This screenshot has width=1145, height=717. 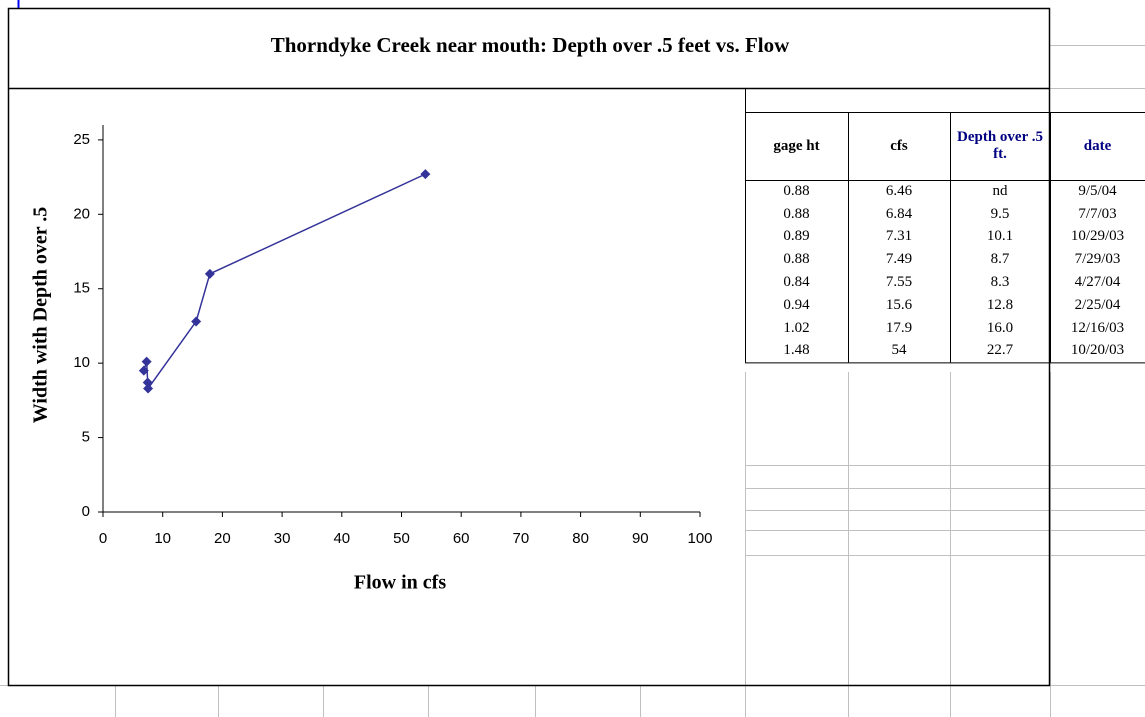 What do you see at coordinates (1097, 190) in the screenshot?
I see `table-cell: 9/5/04` at bounding box center [1097, 190].